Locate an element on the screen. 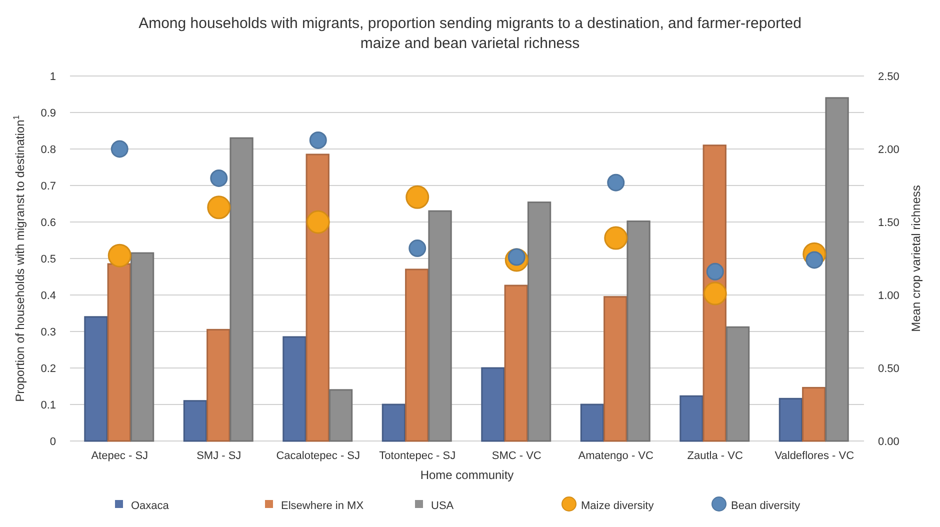 This screenshot has height=527, width=940. y-tick-label: 1 is located at coordinates (53, 77).